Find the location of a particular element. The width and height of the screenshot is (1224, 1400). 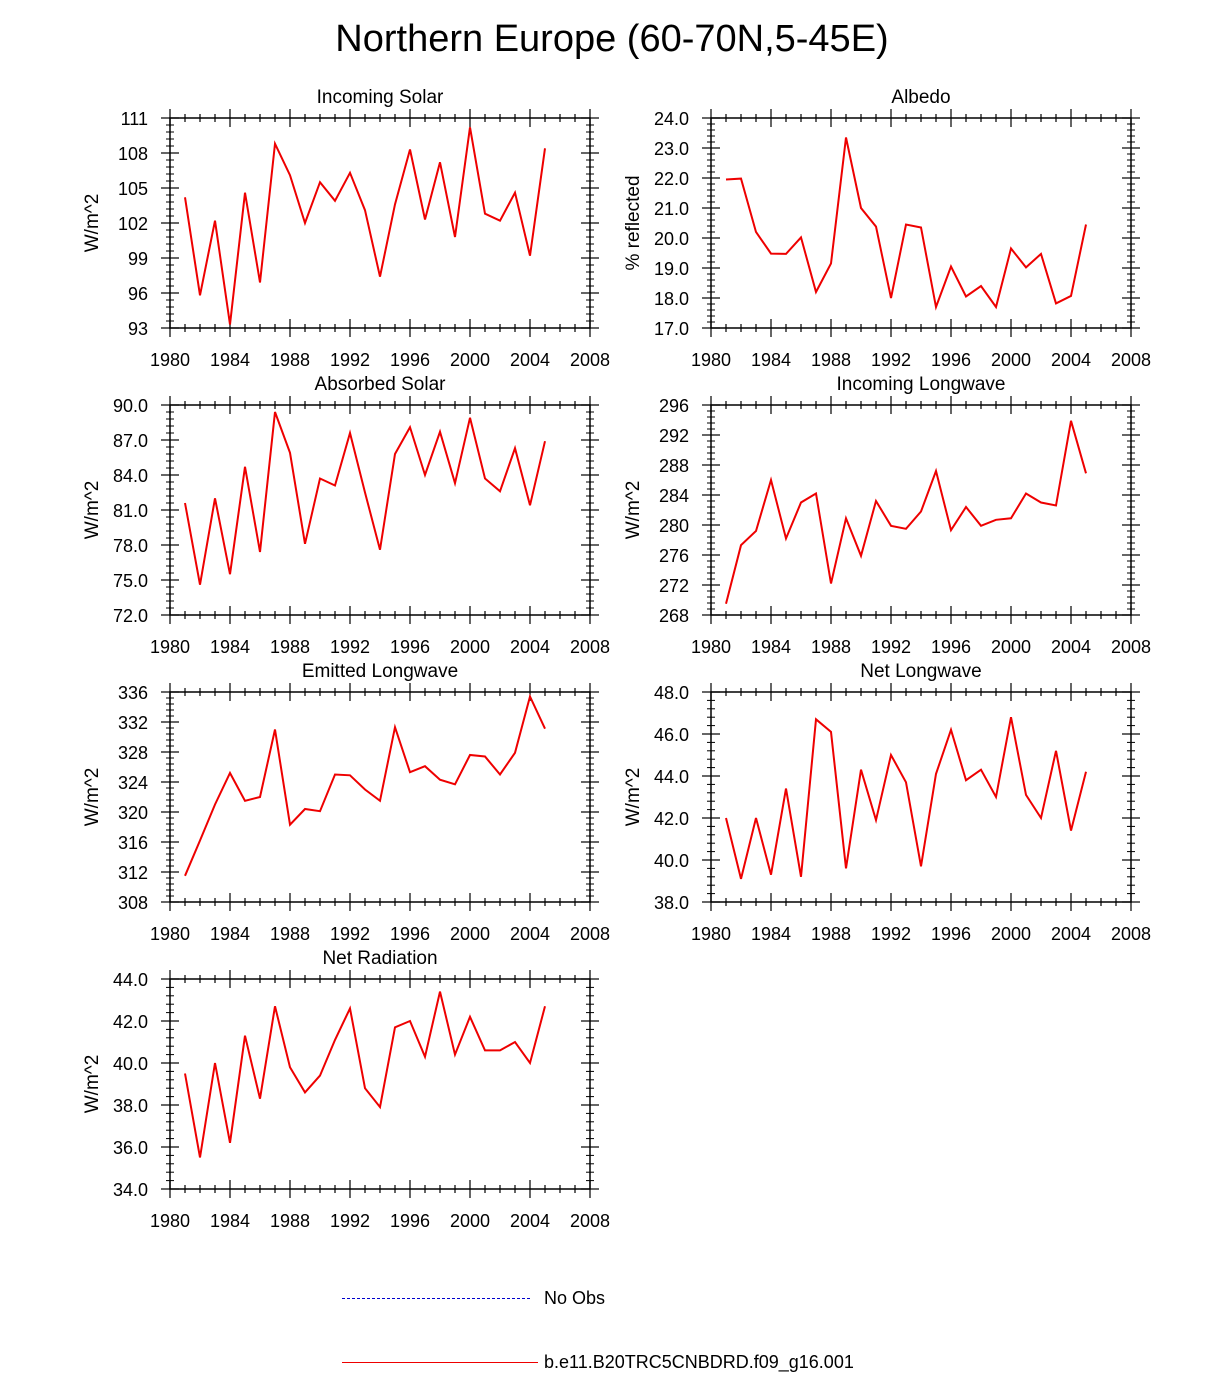

legend-label-no-obs: No Obs is located at coordinates (575, 1298).